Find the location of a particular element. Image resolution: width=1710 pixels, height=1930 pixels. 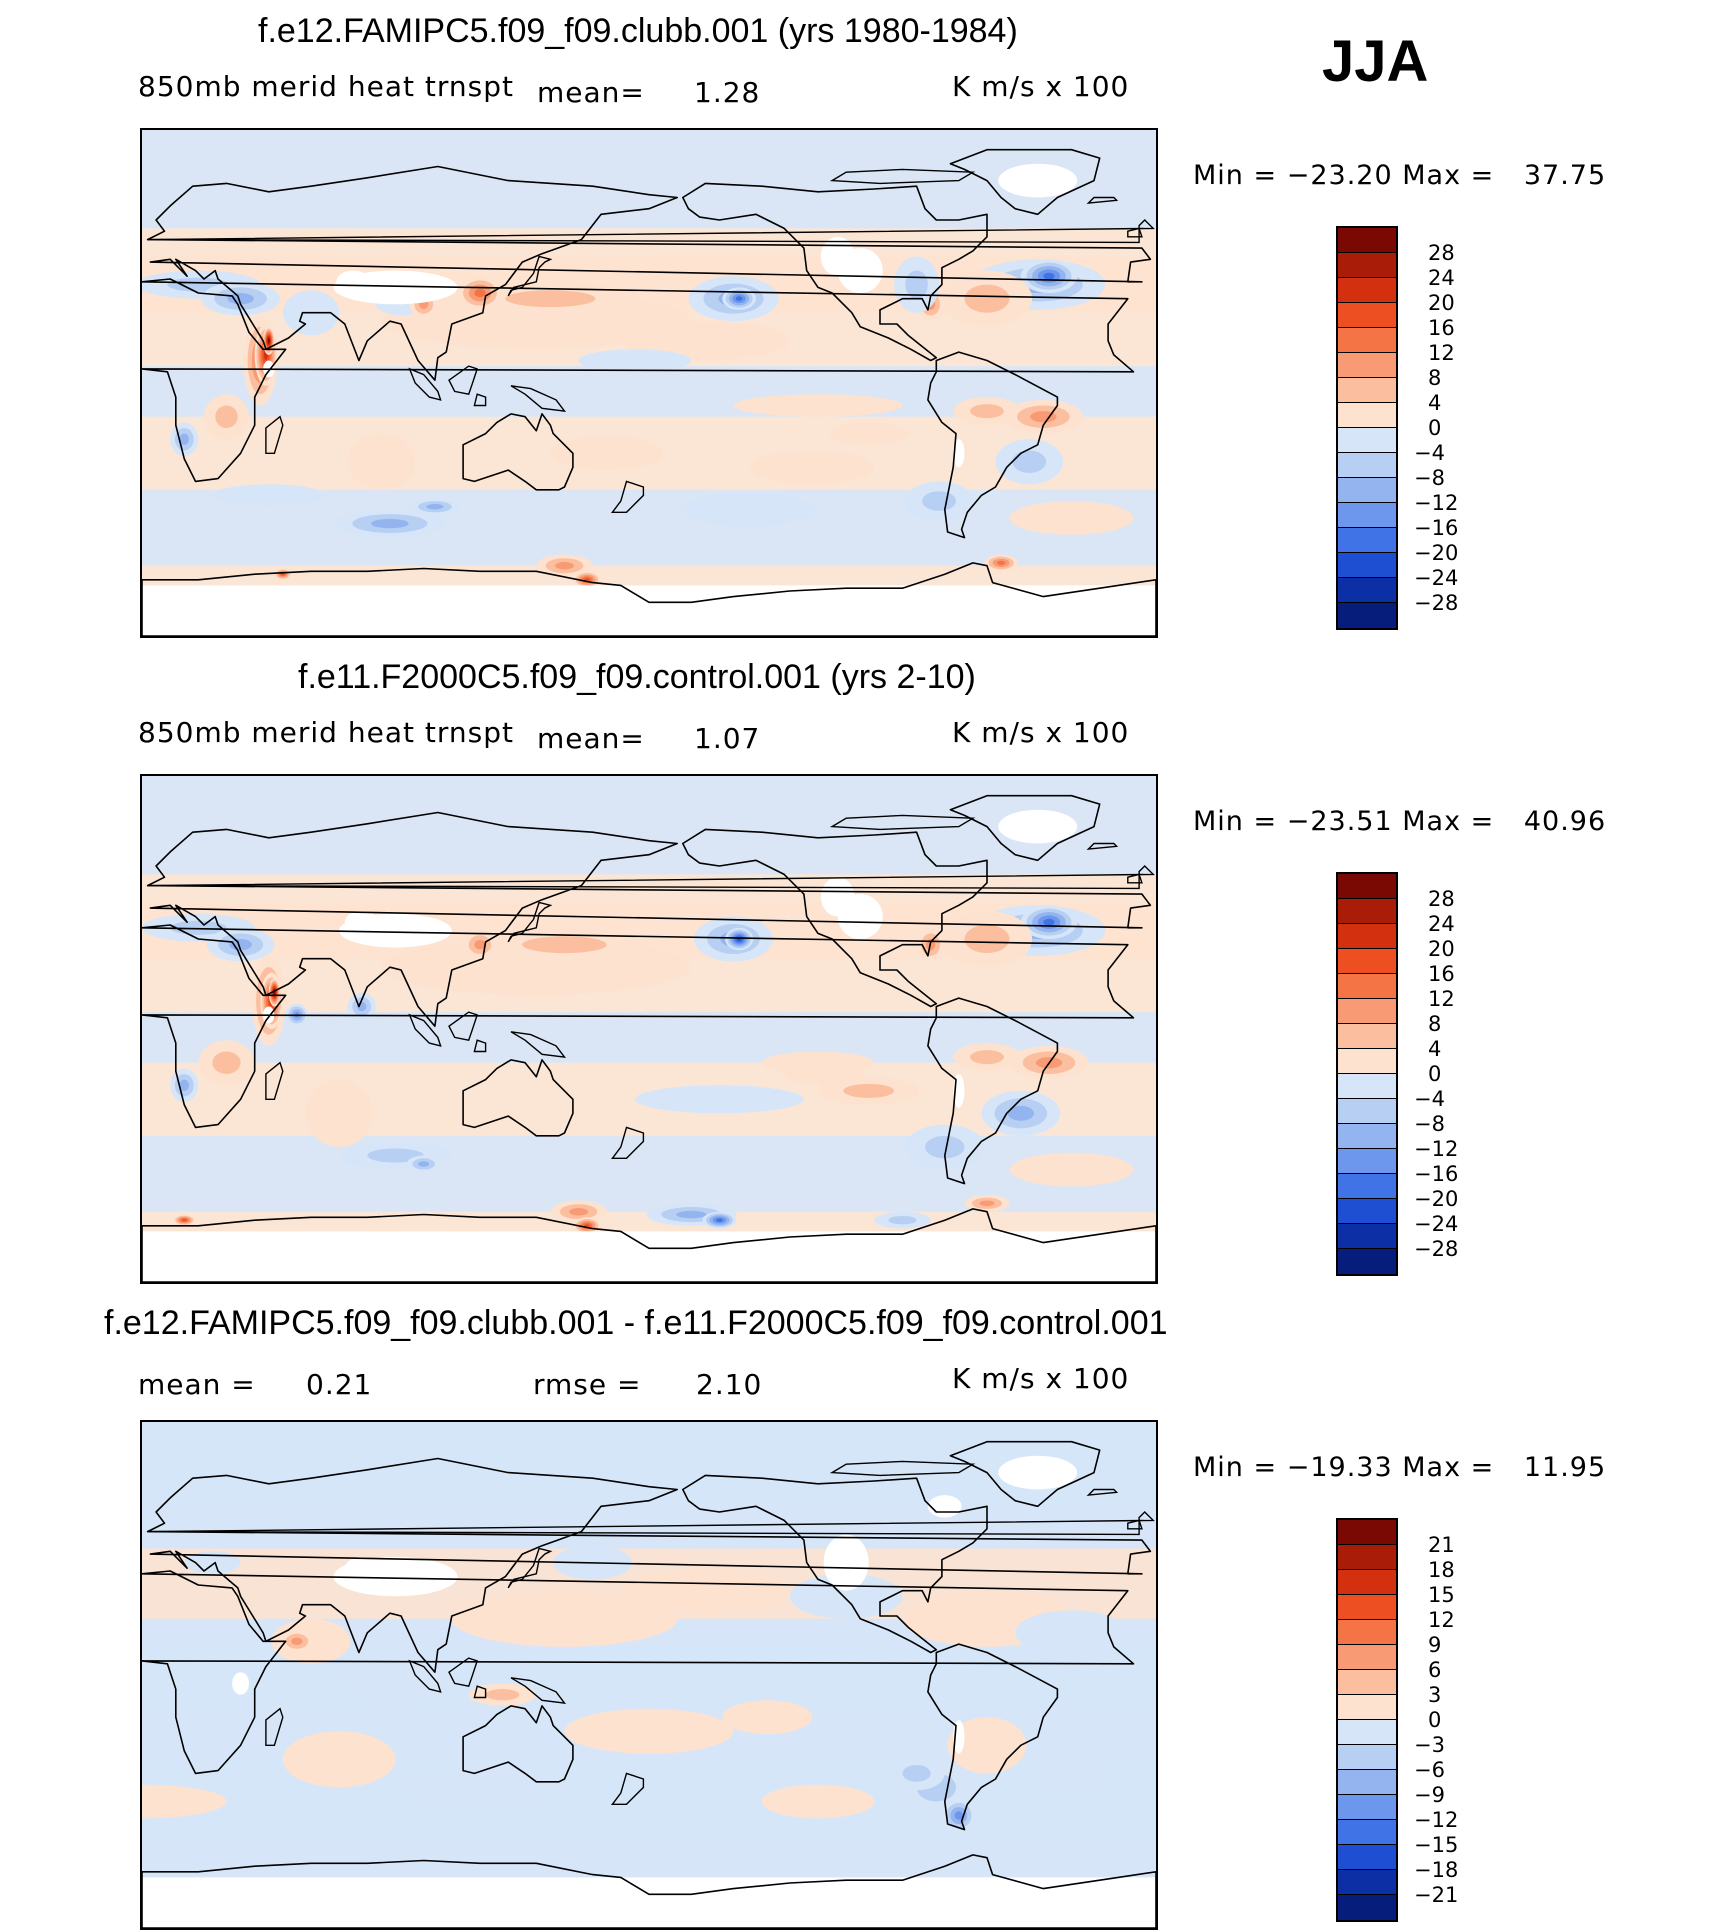

antarctic-mask is located at coordinates (649, 1902).